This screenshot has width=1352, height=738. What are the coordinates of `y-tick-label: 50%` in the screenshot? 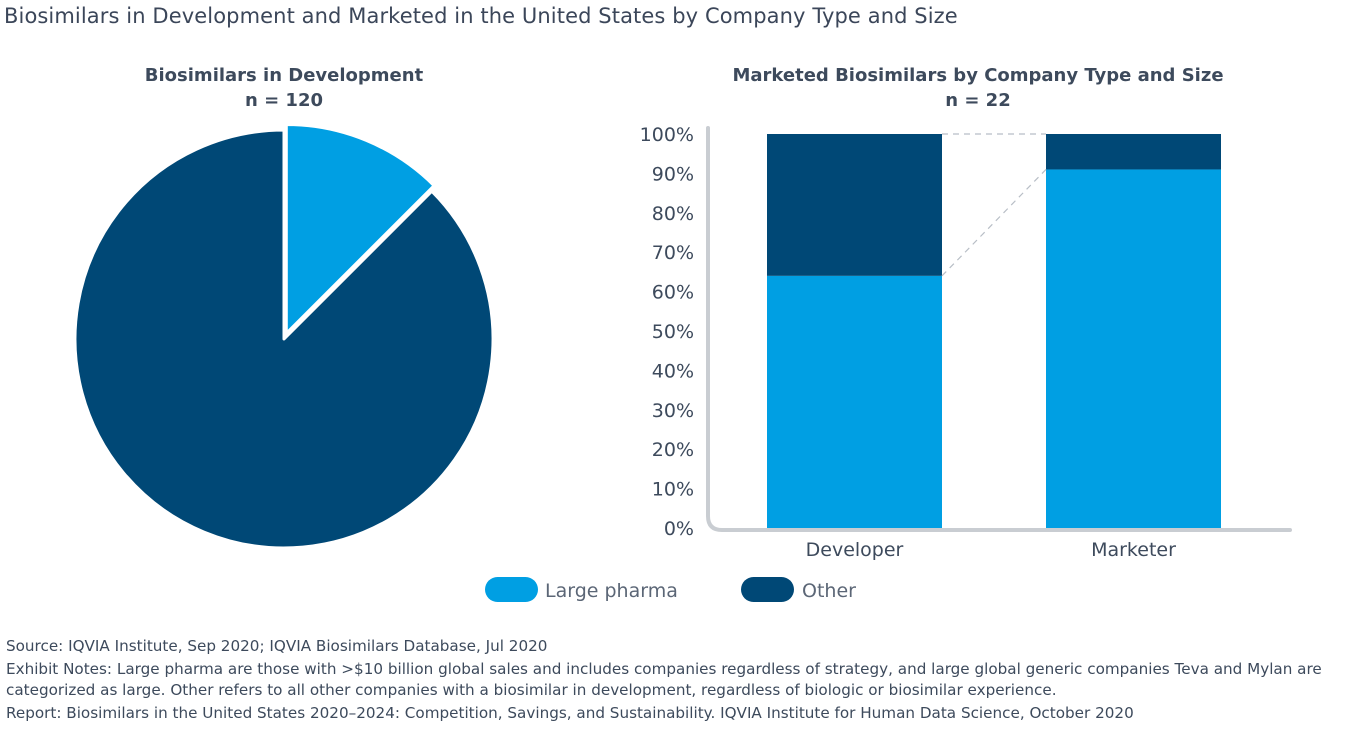 It's located at (673, 332).